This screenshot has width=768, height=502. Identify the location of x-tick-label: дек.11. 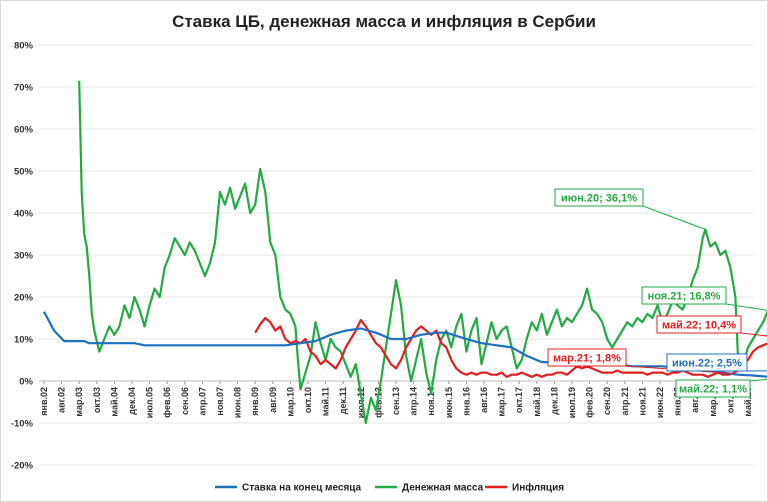
(343, 400).